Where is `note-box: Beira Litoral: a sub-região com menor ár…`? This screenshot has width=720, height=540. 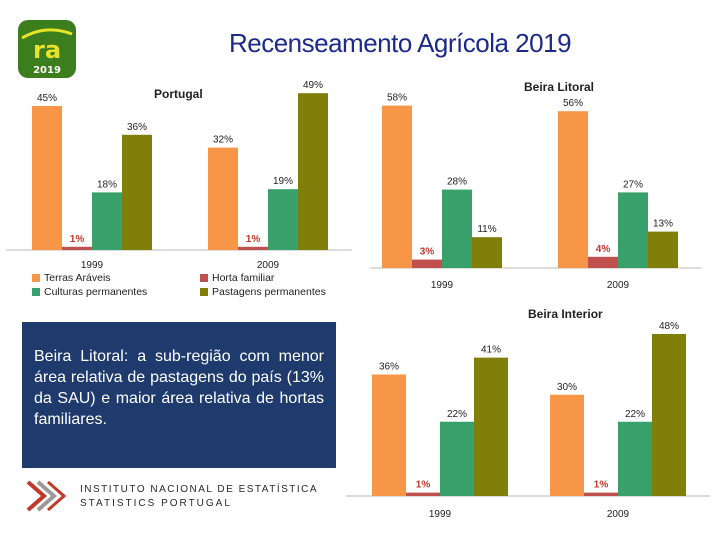
note-box: Beira Litoral: a sub-região com menor ár… is located at coordinates (179, 395).